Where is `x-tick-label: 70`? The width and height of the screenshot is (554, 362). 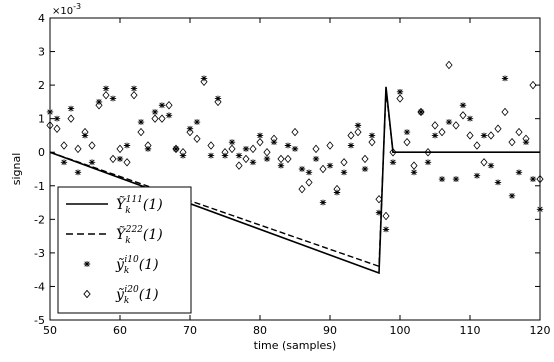 x-tick-label: 70 is located at coordinates (190, 330).